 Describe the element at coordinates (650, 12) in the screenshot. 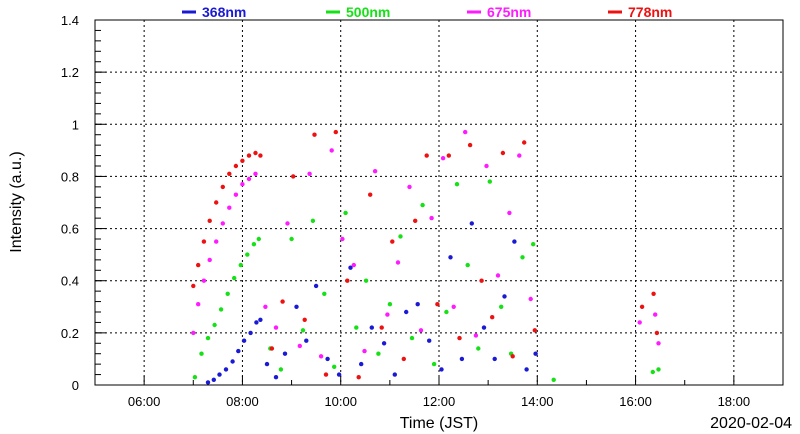

I see `legend-label: 778nm` at that location.